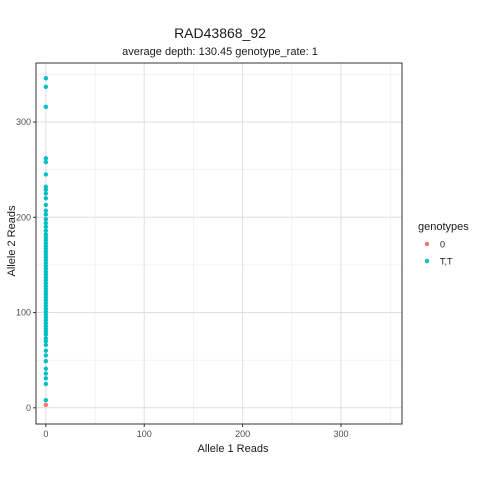 The width and height of the screenshot is (480, 480). I want to click on chart-subtitle: average depth: 130.45 genotype_rate: 1, so click(220, 52).